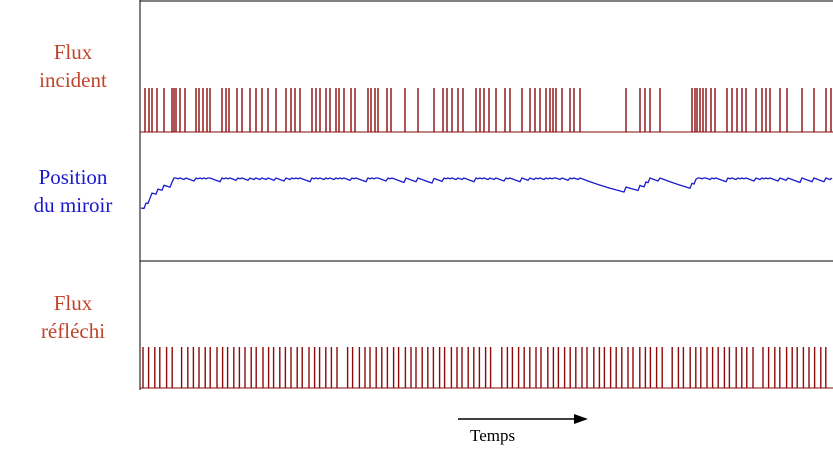  I want to click on mirror-position-label-line1: Position, so click(73, 177).